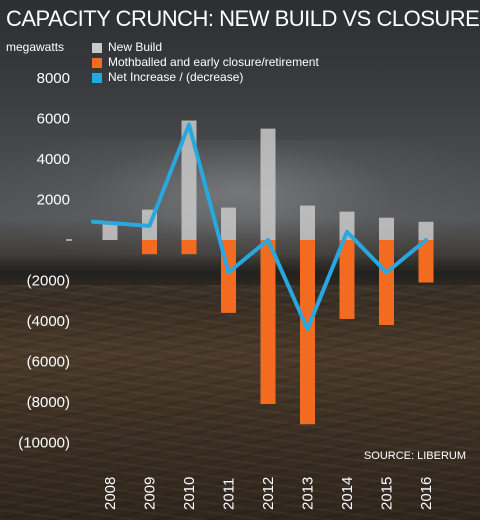 The width and height of the screenshot is (480, 520). Describe the element at coordinates (189, 493) in the screenshot. I see `x-tick-label: 2010` at that location.